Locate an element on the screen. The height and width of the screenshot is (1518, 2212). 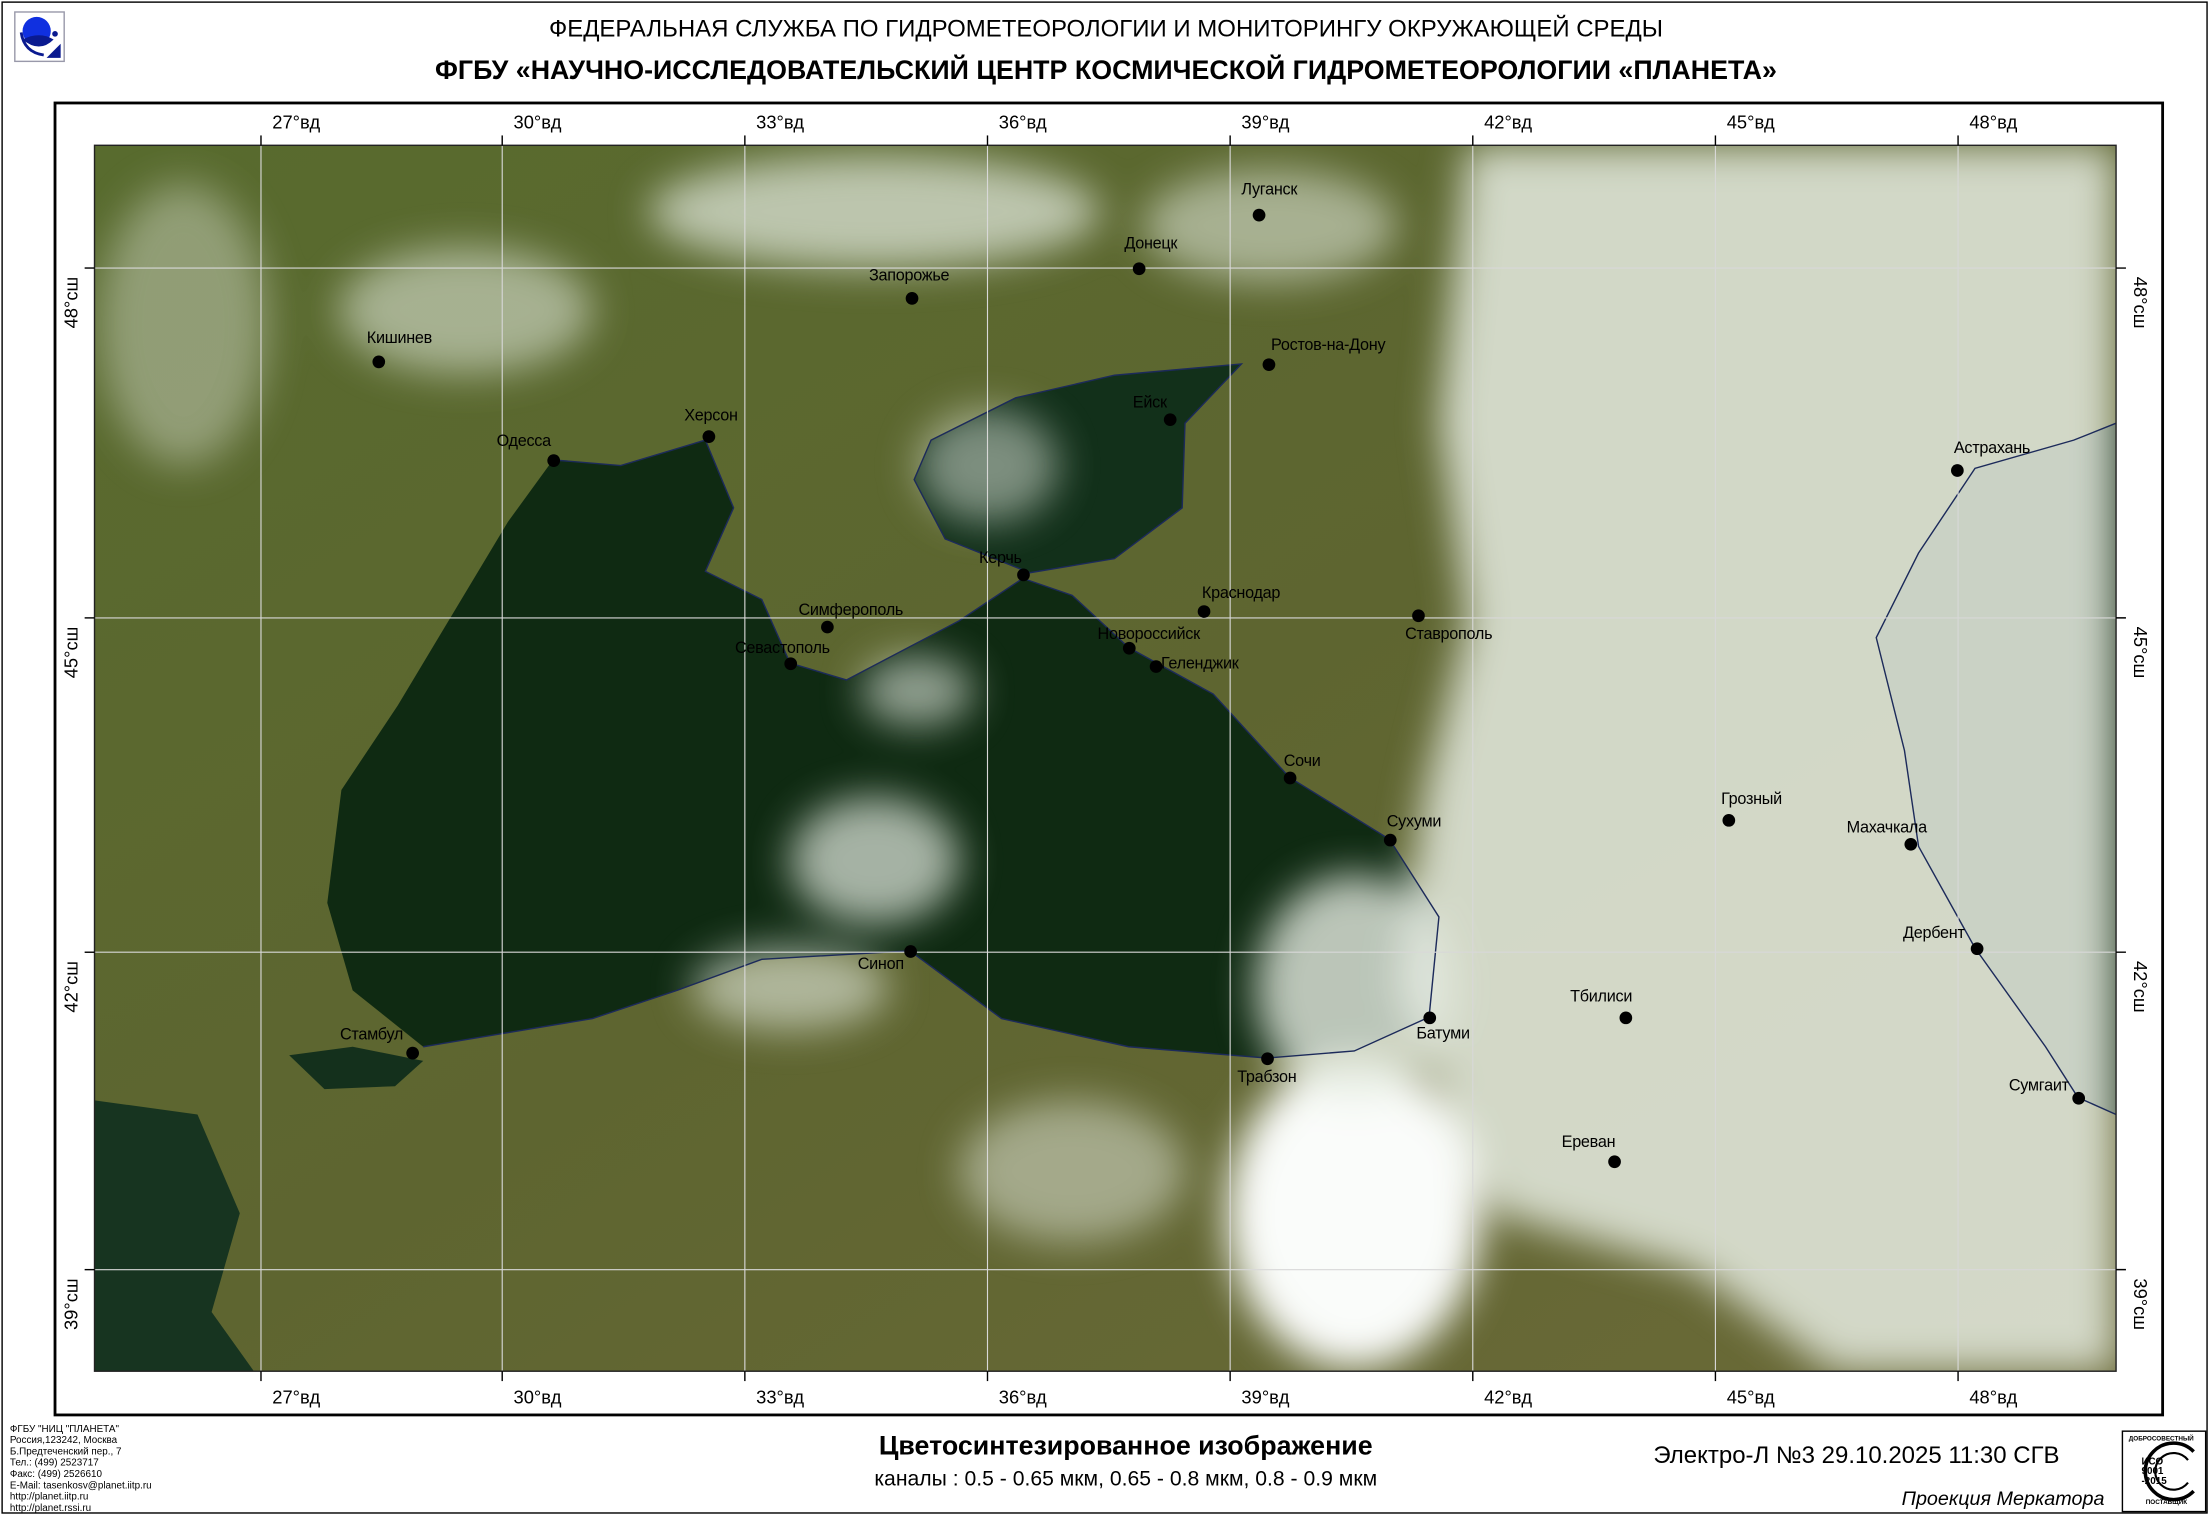
contact-link: http://planet.rssi.ru is located at coordinates (50, 1508).